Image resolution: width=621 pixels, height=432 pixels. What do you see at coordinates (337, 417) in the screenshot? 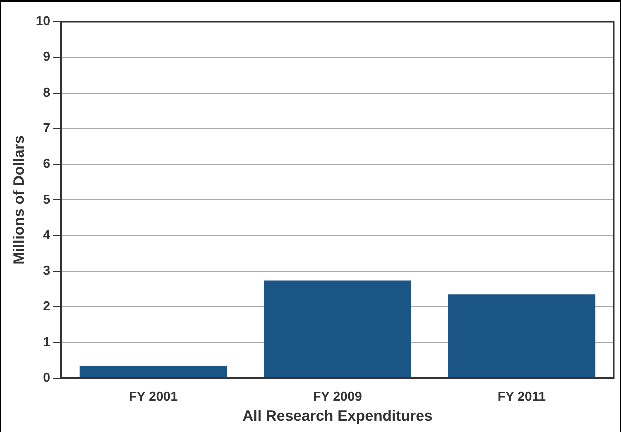
I see `x-axis-title: All Research Expenditures` at bounding box center [337, 417].